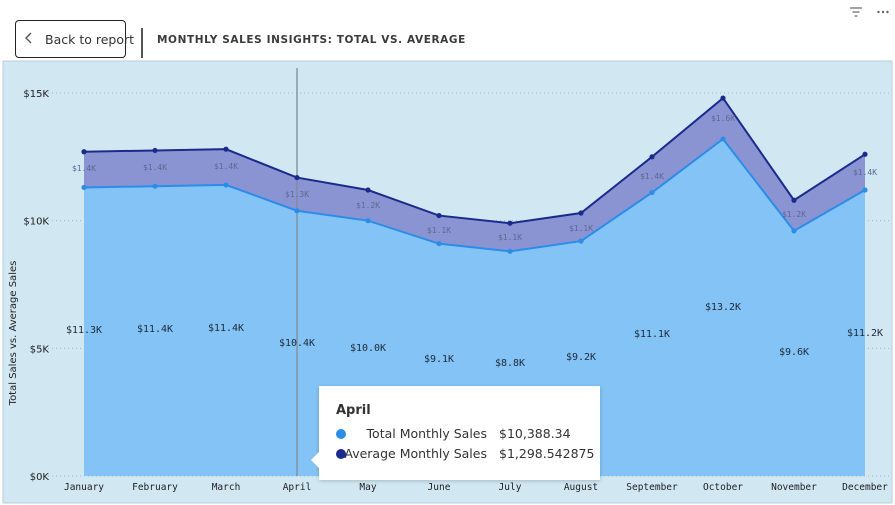 Image resolution: width=895 pixels, height=505 pixels. Describe the element at coordinates (353, 410) in the screenshot. I see `tooltip-title: April` at that location.